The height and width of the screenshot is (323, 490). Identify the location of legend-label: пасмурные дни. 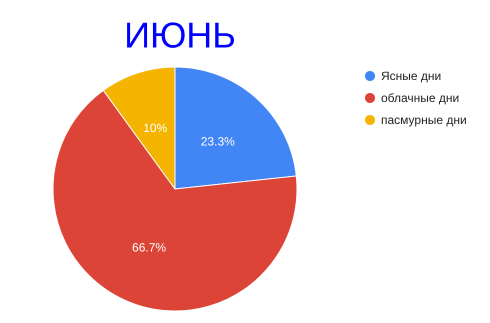
(424, 120).